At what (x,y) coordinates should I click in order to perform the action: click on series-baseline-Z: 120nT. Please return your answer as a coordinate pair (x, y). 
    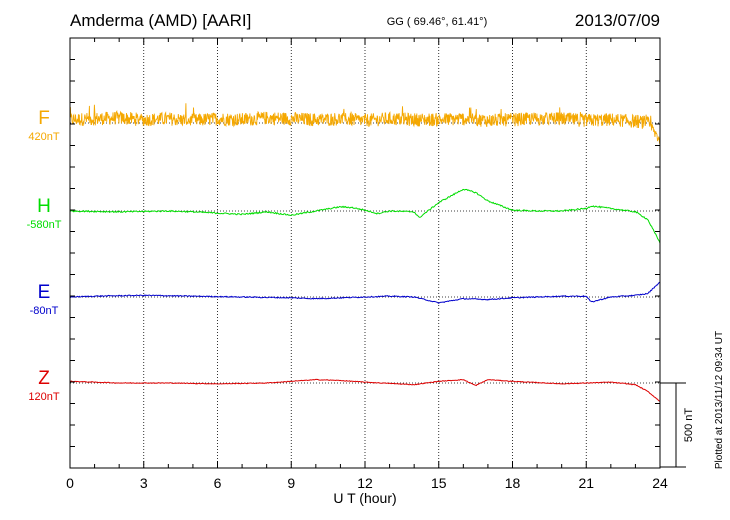
    Looking at the image, I should click on (43, 397).